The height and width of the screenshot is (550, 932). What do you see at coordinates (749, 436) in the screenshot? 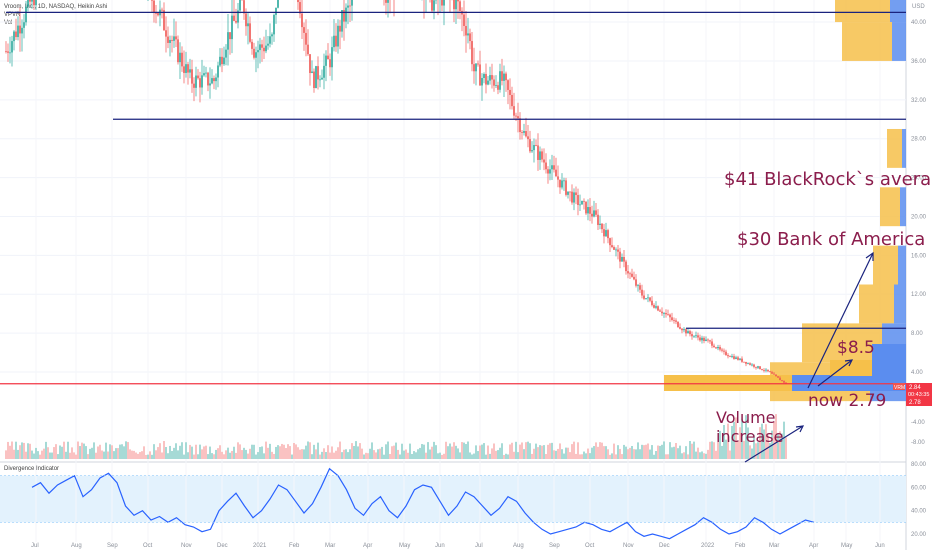
I see `volume-annotation-2: increase` at bounding box center [749, 436].